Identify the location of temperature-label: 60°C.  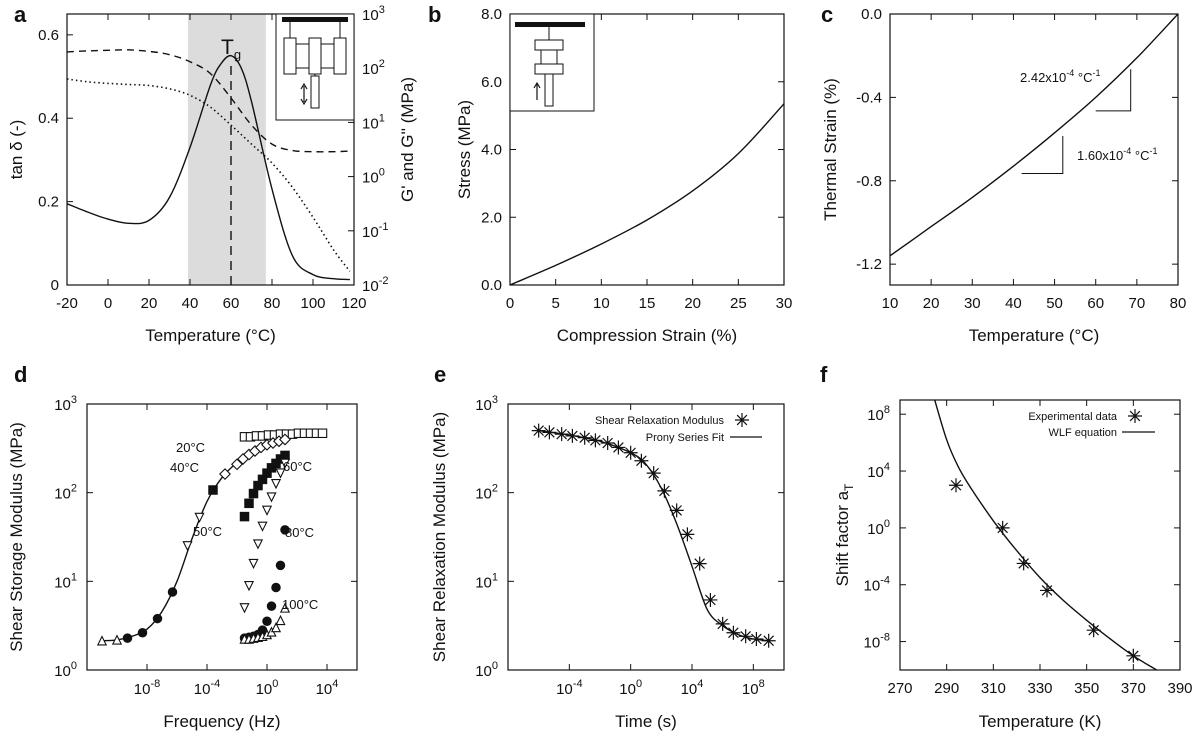
(297, 466).